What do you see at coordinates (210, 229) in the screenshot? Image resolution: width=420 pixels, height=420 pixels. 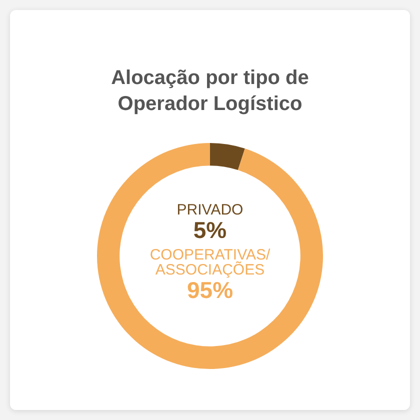 I see `data-label: 5%` at bounding box center [210, 229].